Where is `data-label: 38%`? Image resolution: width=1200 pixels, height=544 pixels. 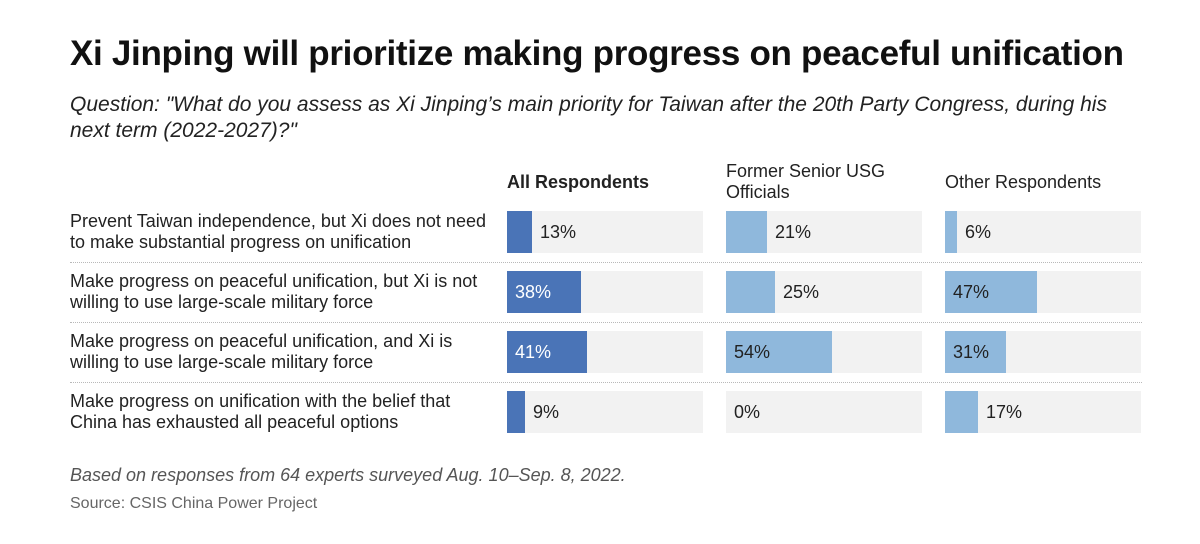 data-label: 38% is located at coordinates (533, 292).